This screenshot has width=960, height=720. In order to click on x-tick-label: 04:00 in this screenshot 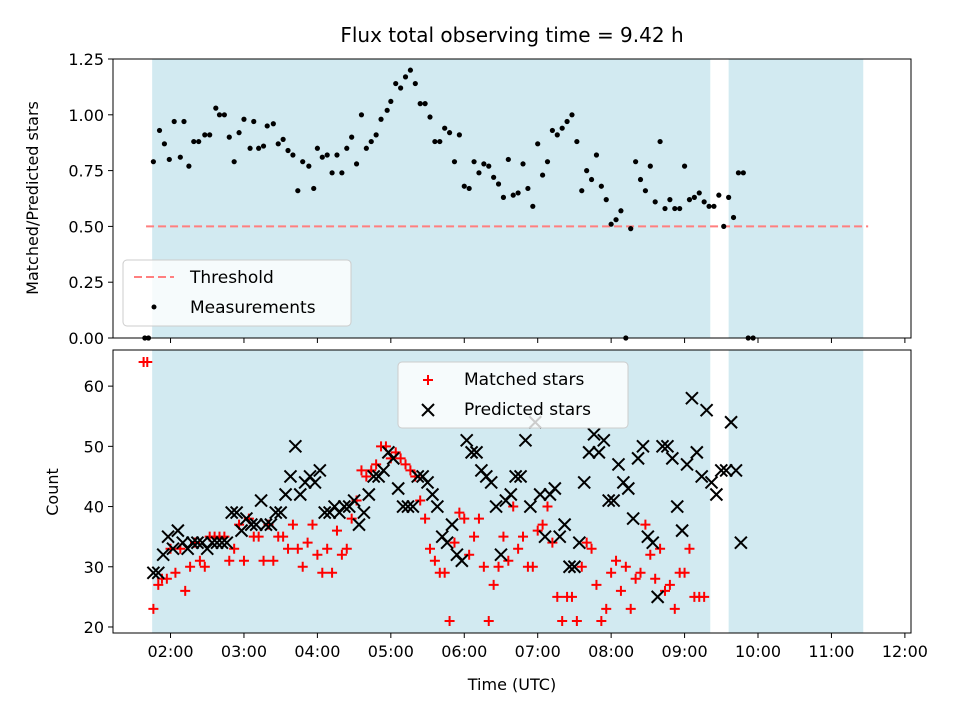, I will do `click(317, 651)`.